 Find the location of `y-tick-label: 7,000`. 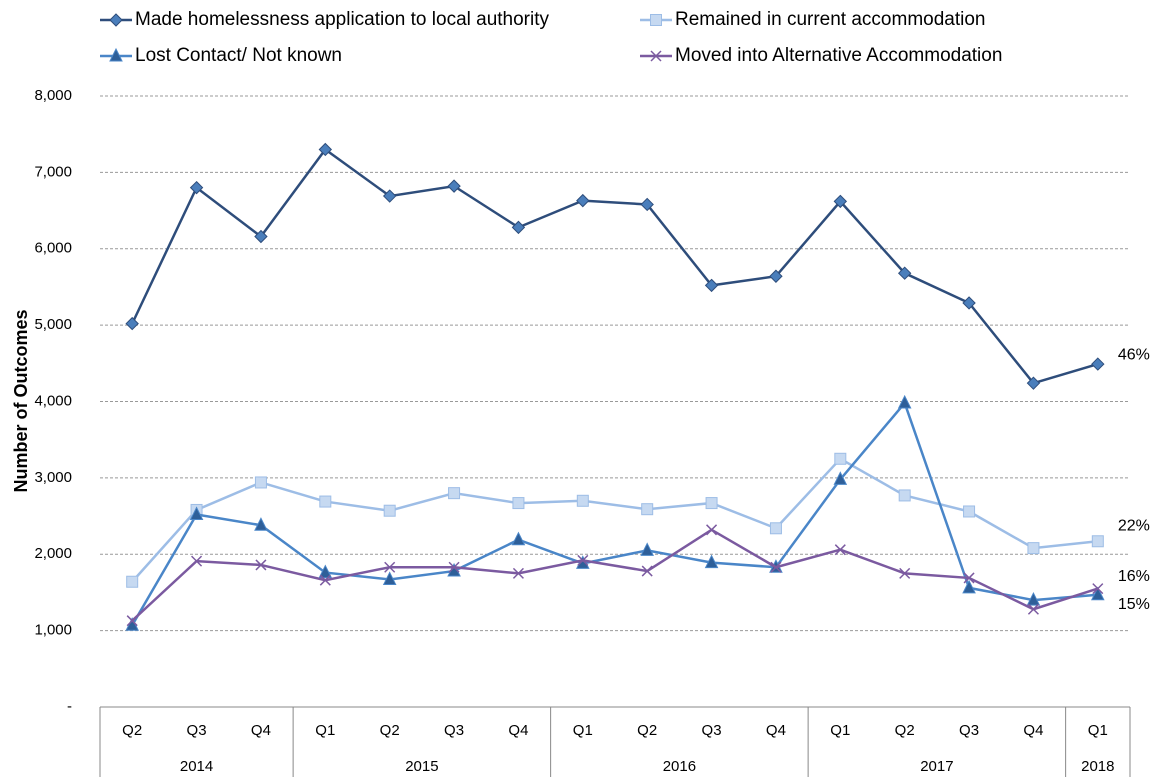

y-tick-label: 7,000 is located at coordinates (53, 171).